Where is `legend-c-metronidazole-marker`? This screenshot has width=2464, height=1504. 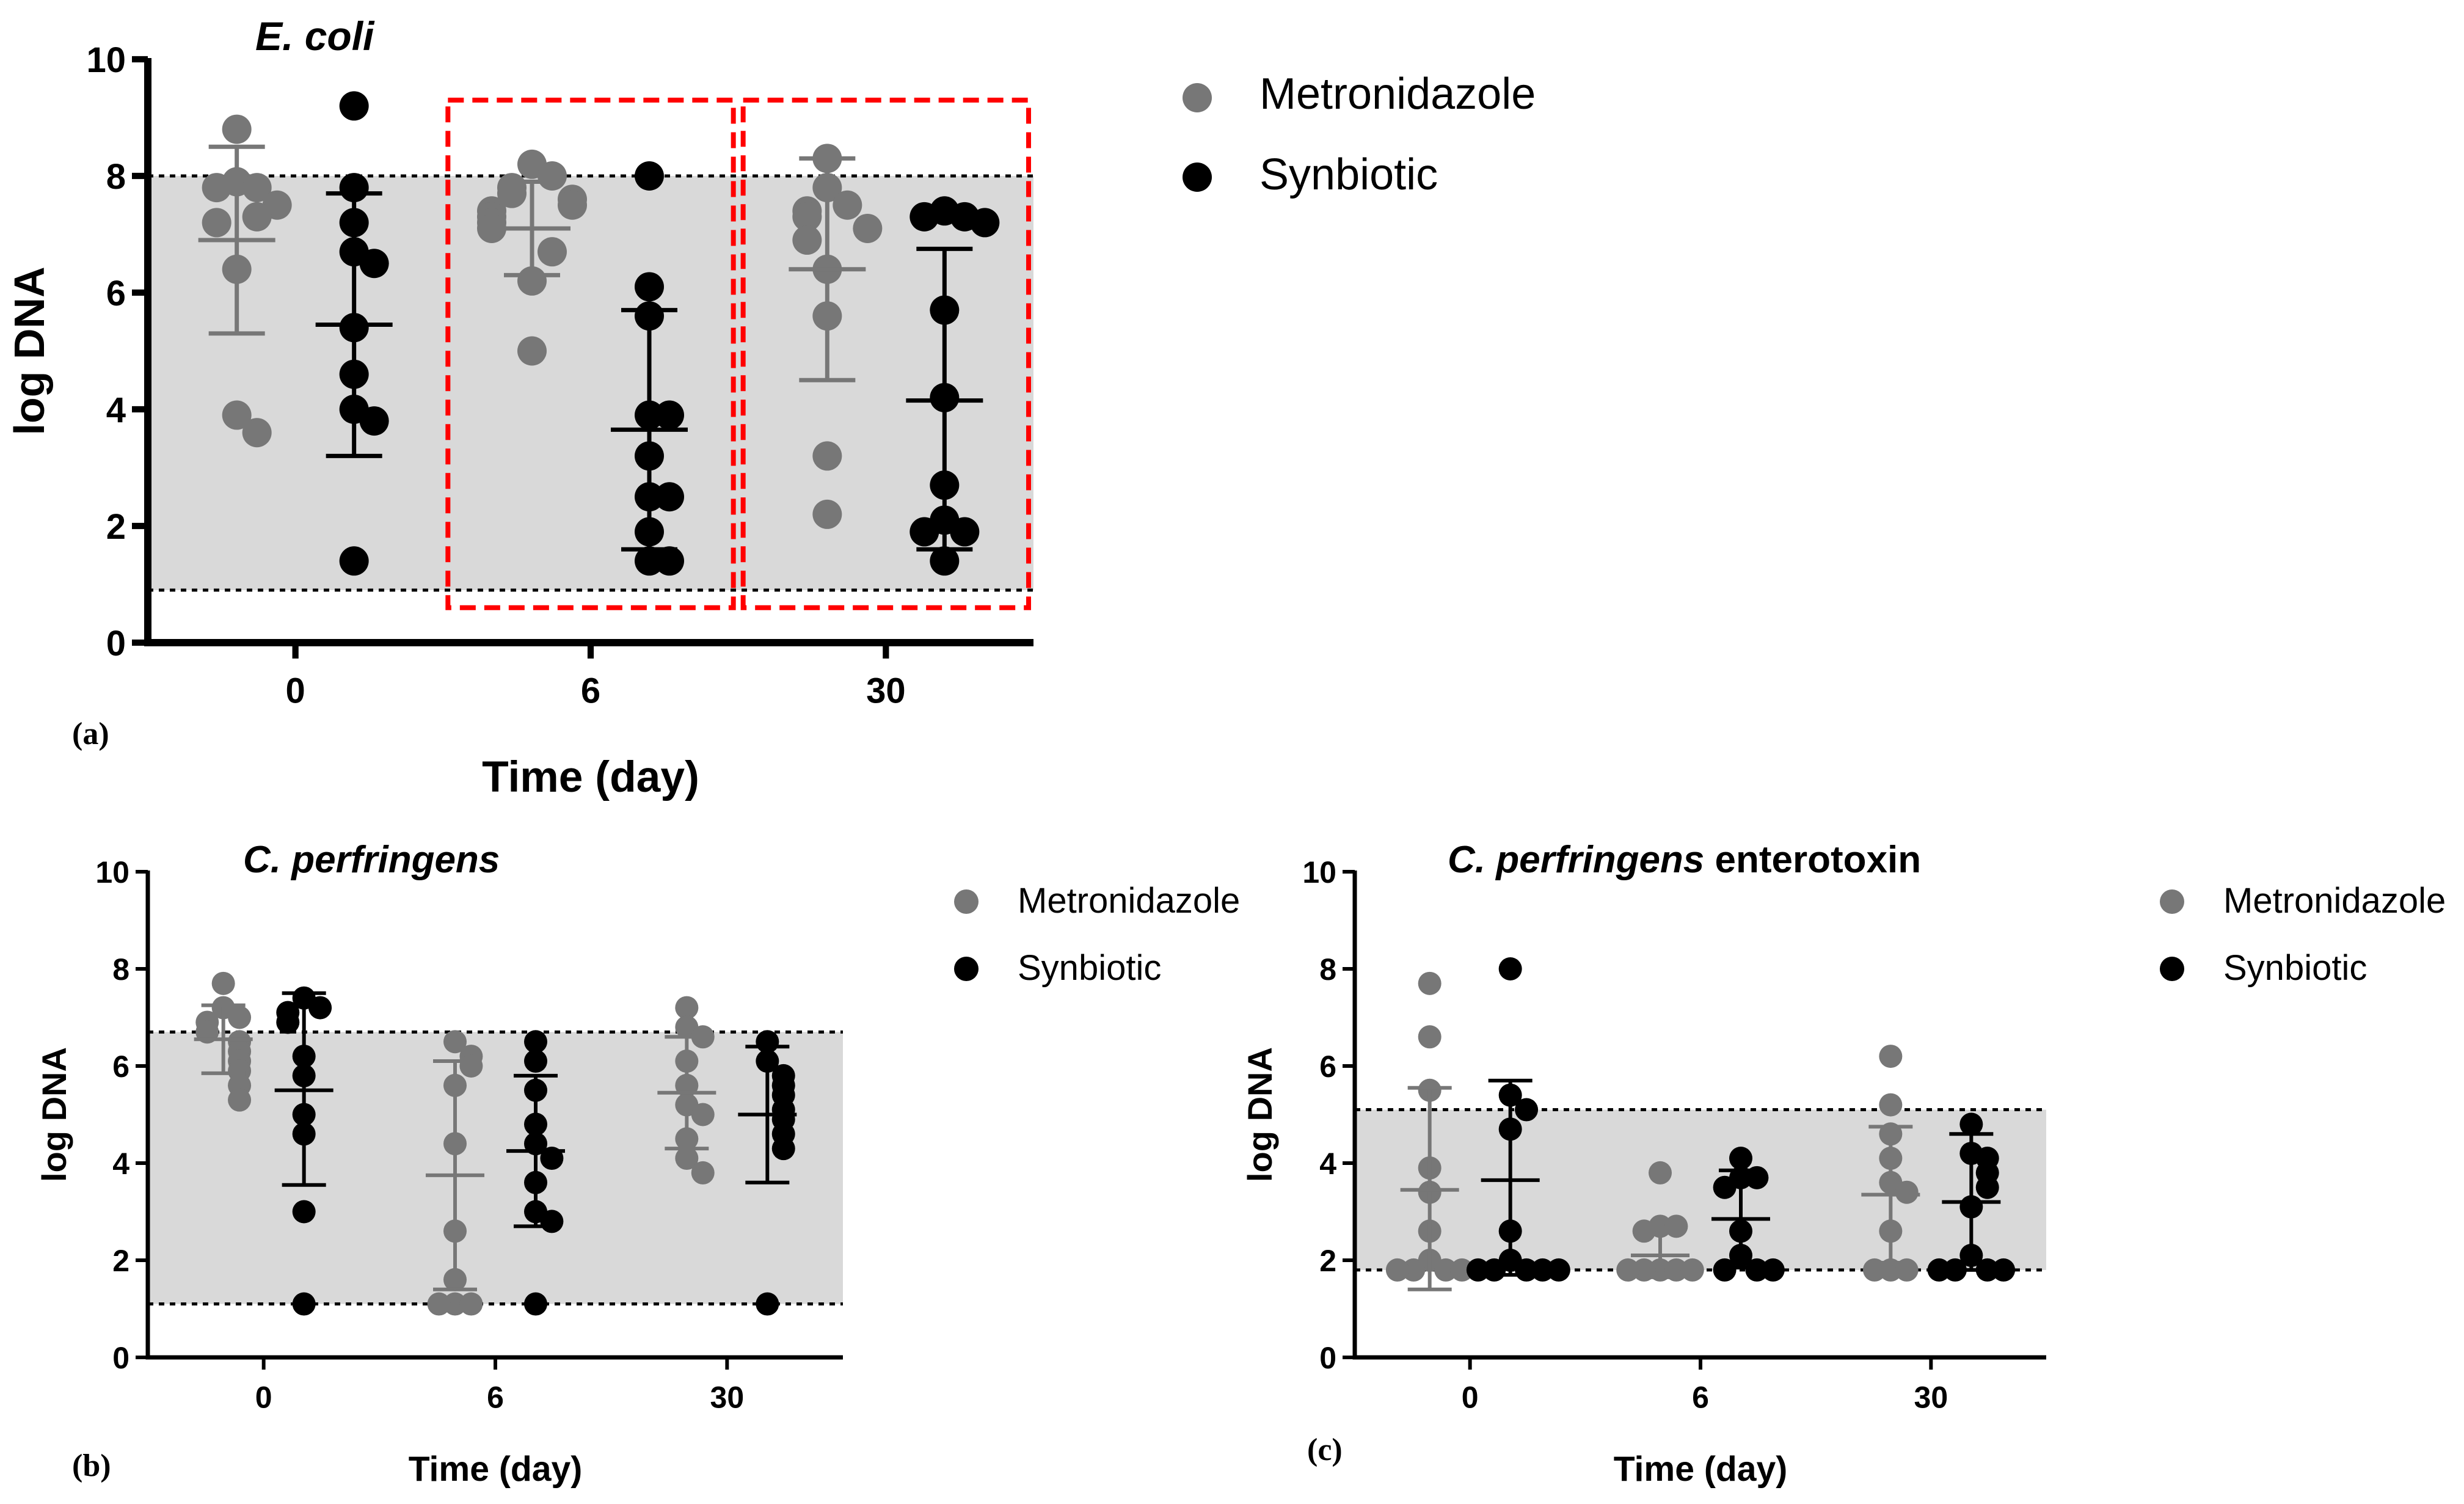
legend-c-metronidazole-marker is located at coordinates (2172, 901).